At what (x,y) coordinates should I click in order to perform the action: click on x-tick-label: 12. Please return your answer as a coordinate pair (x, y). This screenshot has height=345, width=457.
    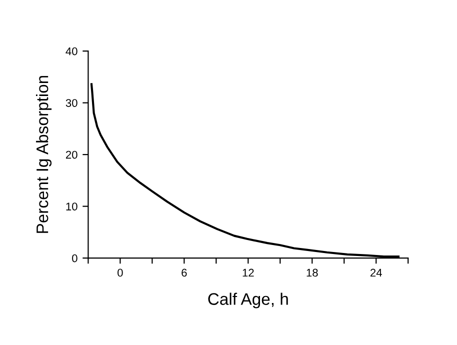
    Looking at the image, I should click on (248, 272).